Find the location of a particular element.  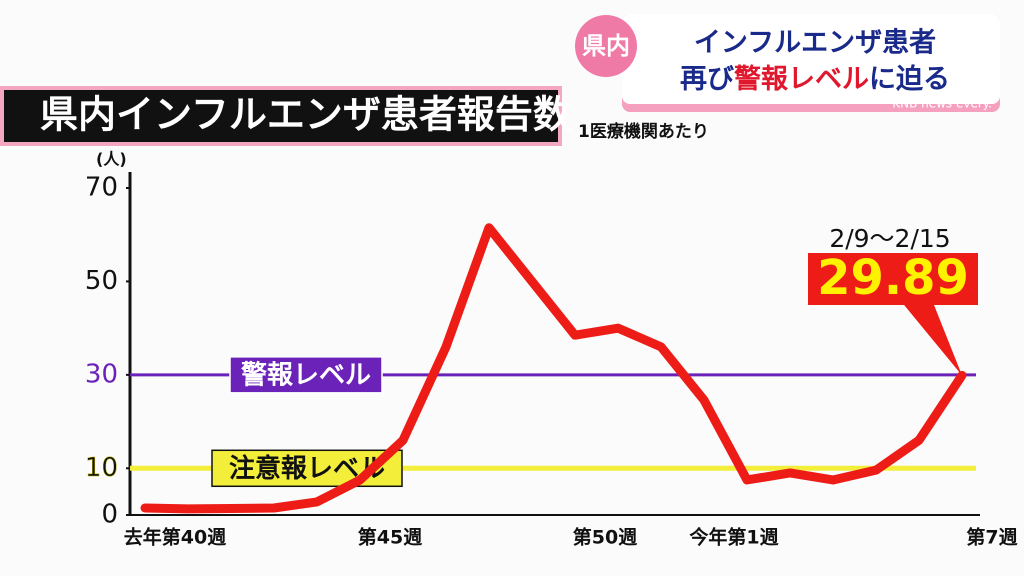

data-label: 29.89 is located at coordinates (893, 278).